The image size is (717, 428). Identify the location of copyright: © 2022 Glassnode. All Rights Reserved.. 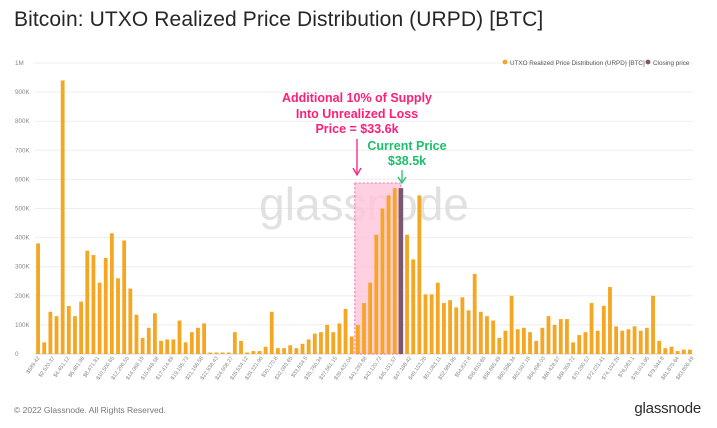
(90, 410).